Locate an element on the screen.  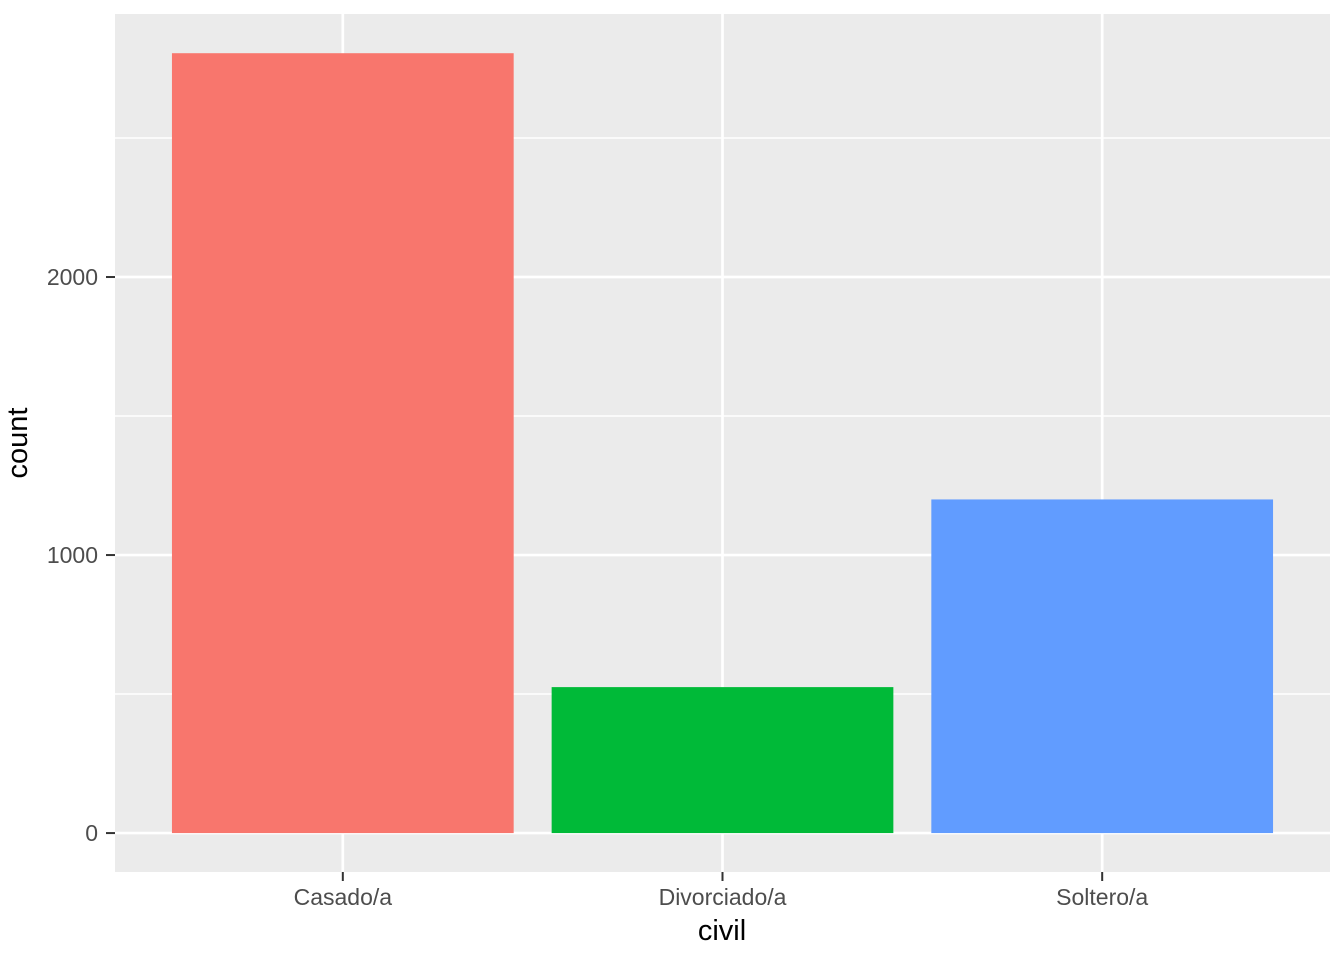
bar-soltero-a is located at coordinates (1102, 666).